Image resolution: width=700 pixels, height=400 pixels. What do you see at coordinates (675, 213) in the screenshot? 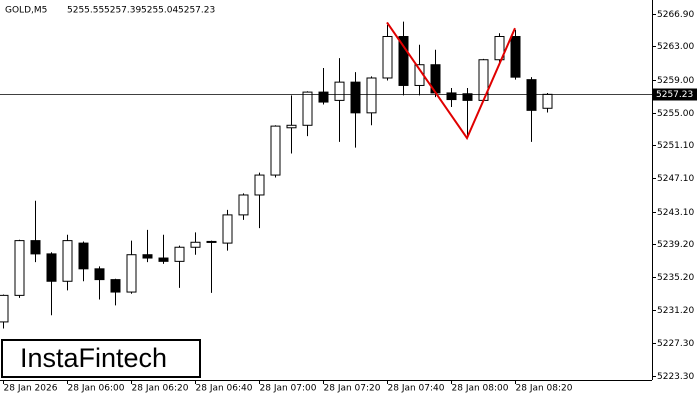
I see `y-tick-label: 5243.10` at bounding box center [675, 213].